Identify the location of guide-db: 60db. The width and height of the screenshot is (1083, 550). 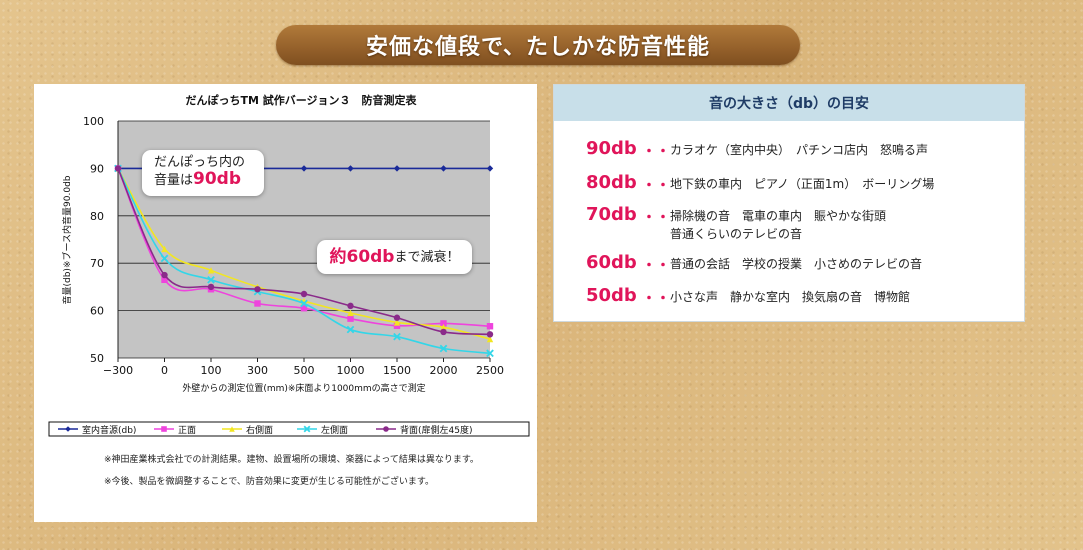
(611, 262).